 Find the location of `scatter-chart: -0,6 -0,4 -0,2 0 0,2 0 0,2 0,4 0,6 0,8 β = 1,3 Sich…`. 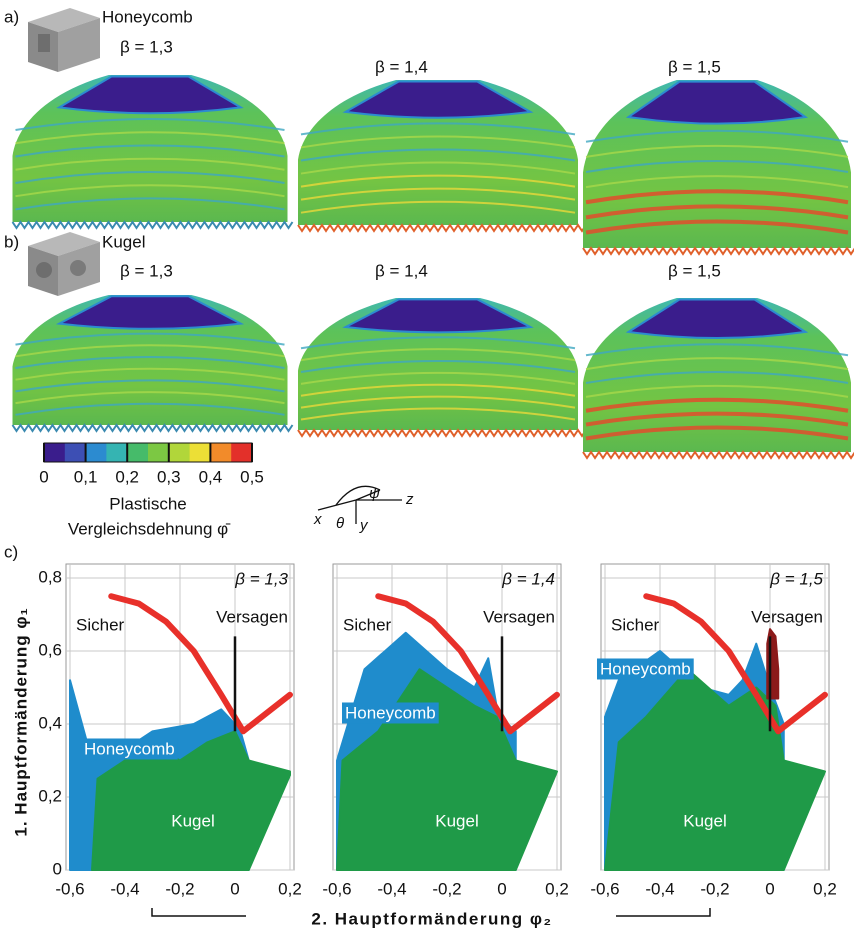

scatter-chart: -0,6 -0,4 -0,2 0 0,2 0 0,2 0,4 0,6 0,8 β = 1,3 Sich… is located at coordinates (156, 730).